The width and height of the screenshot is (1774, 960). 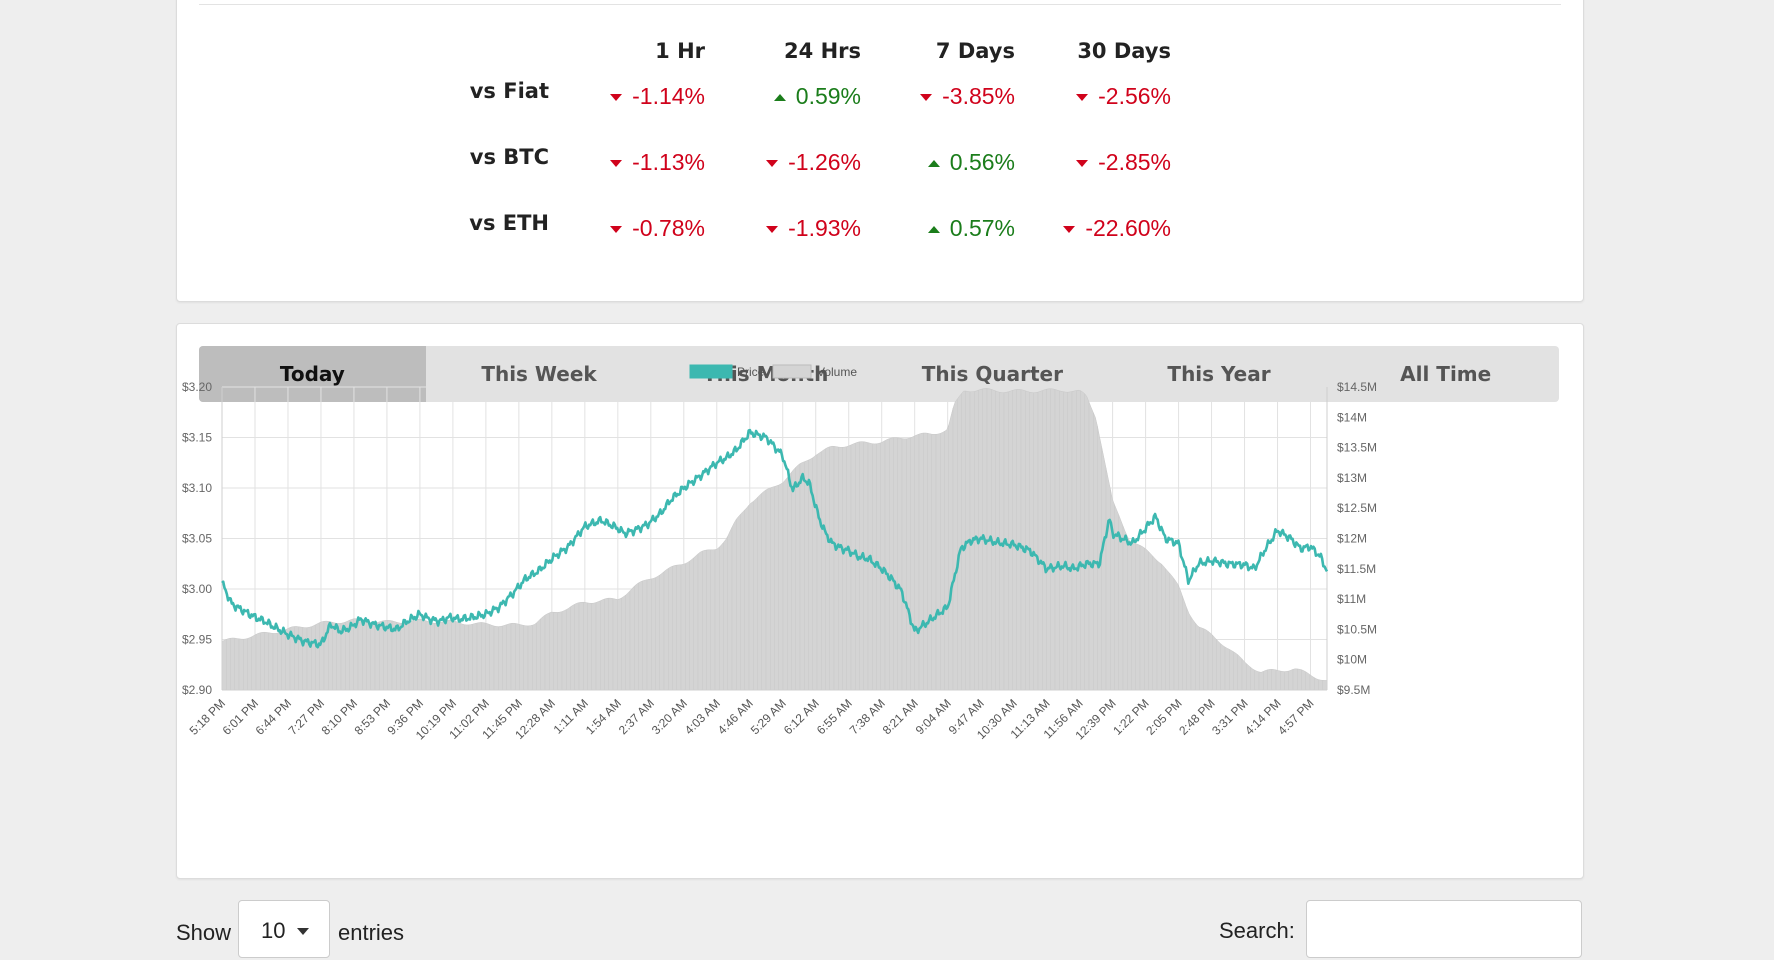 I want to click on legend-swatch-volume, so click(x=792, y=371).